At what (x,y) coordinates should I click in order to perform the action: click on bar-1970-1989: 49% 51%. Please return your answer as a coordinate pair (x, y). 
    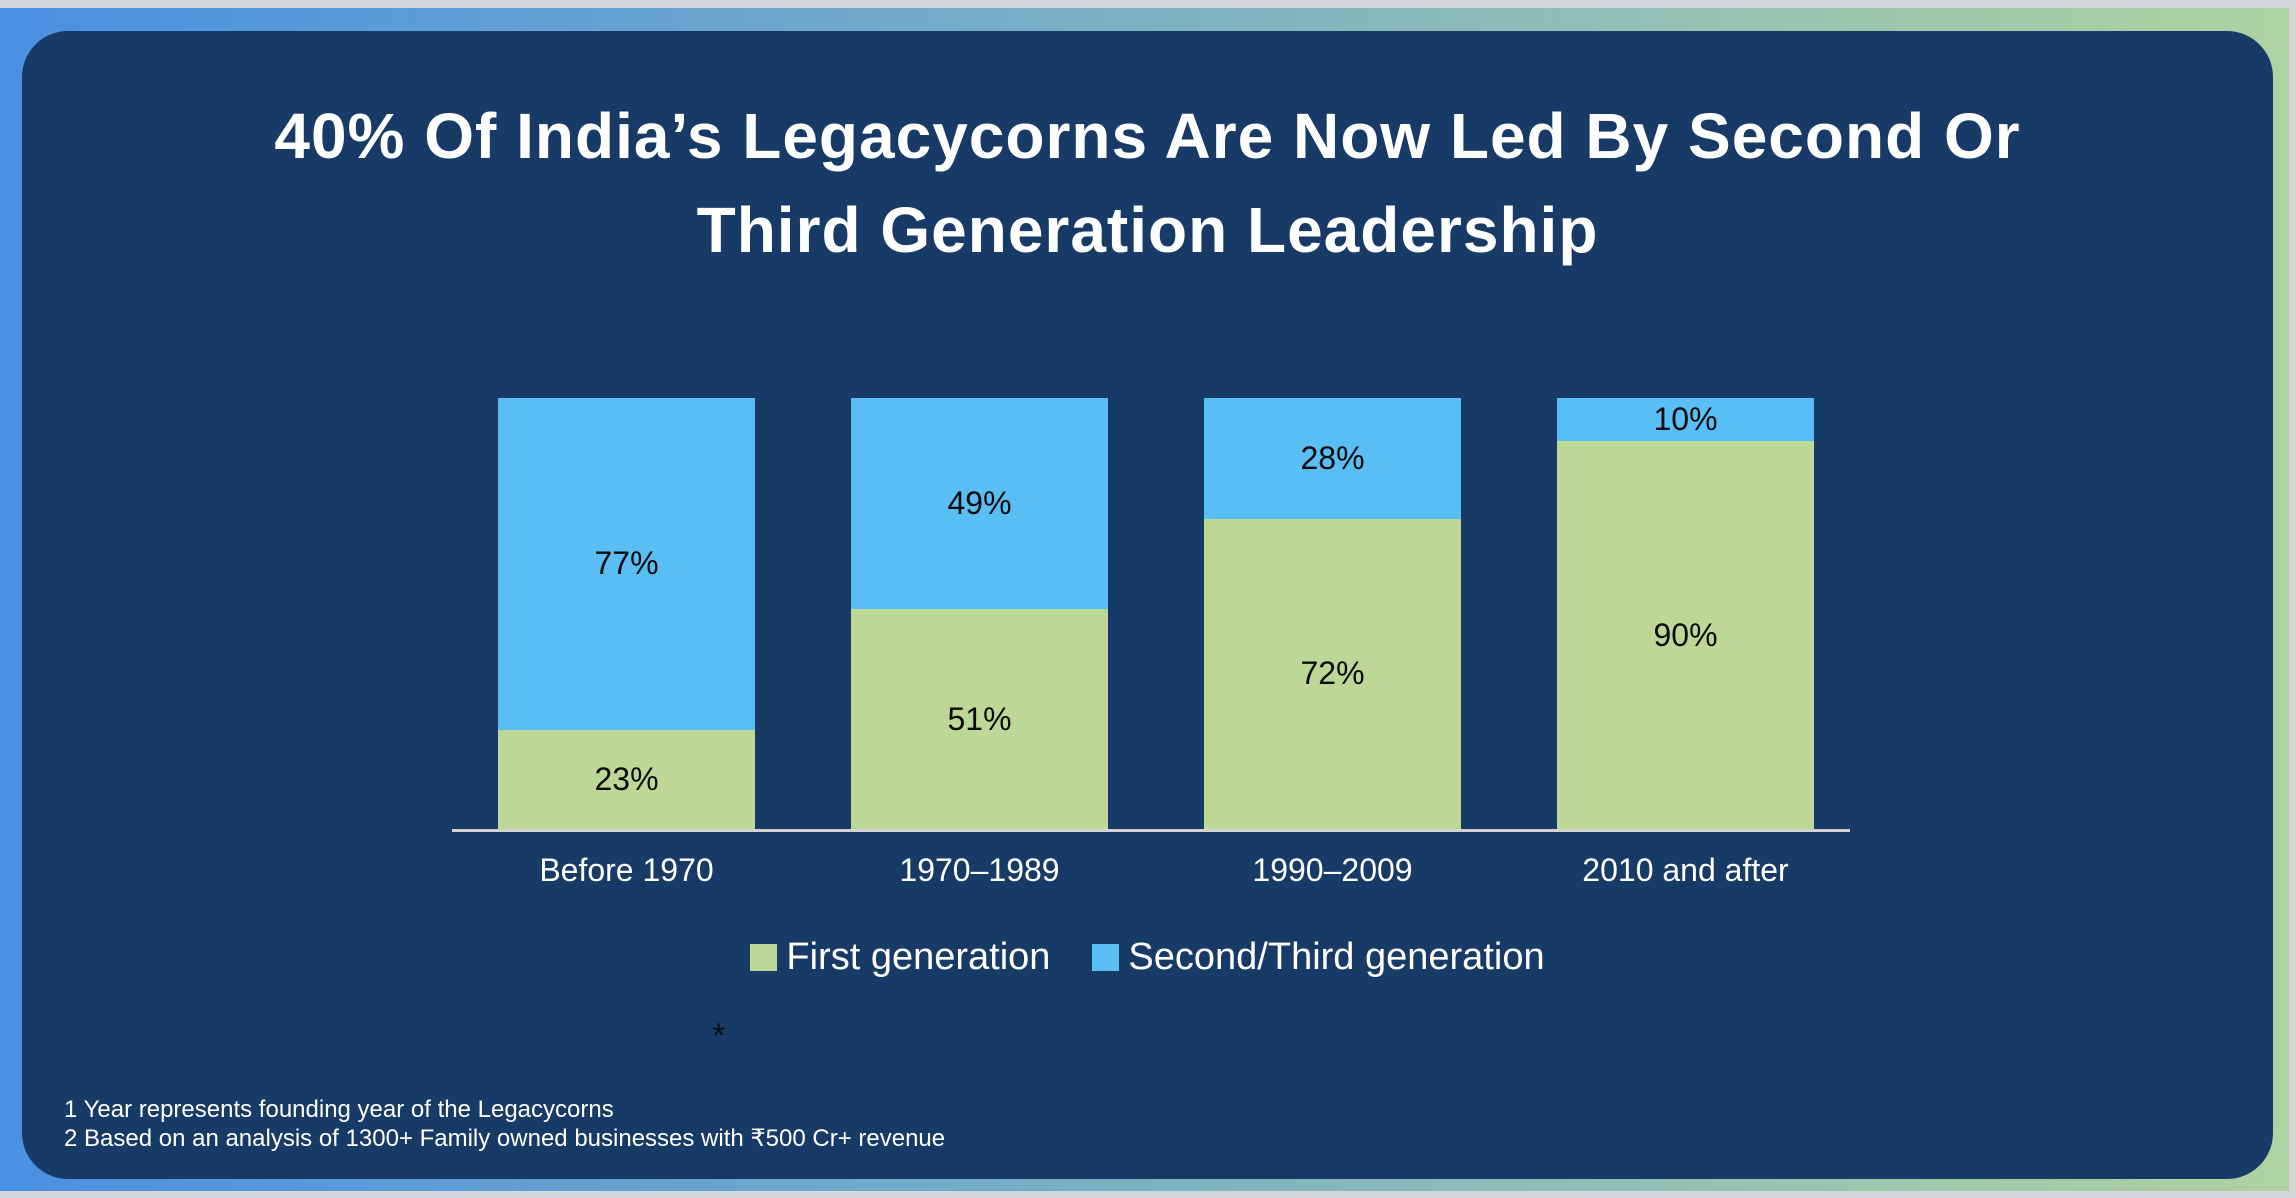
    Looking at the image, I should click on (979, 613).